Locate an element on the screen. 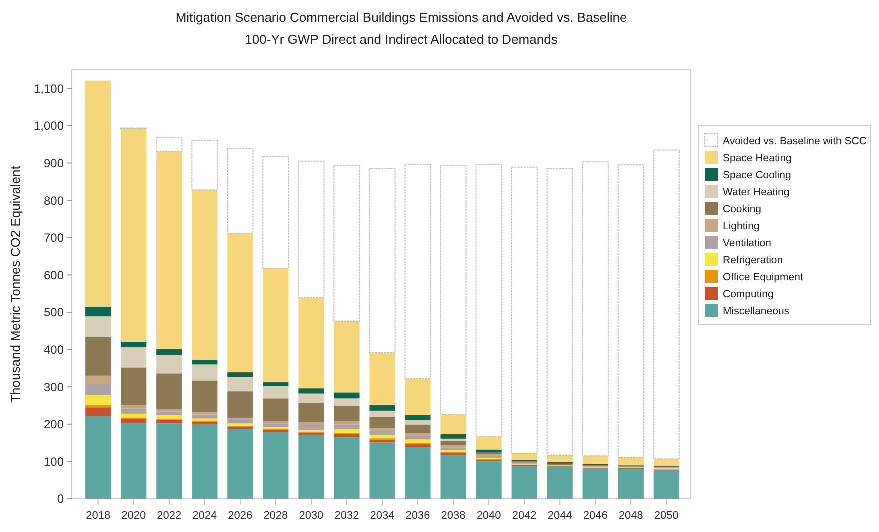 The height and width of the screenshot is (532, 879). y-tick-label: 500 is located at coordinates (54, 313).